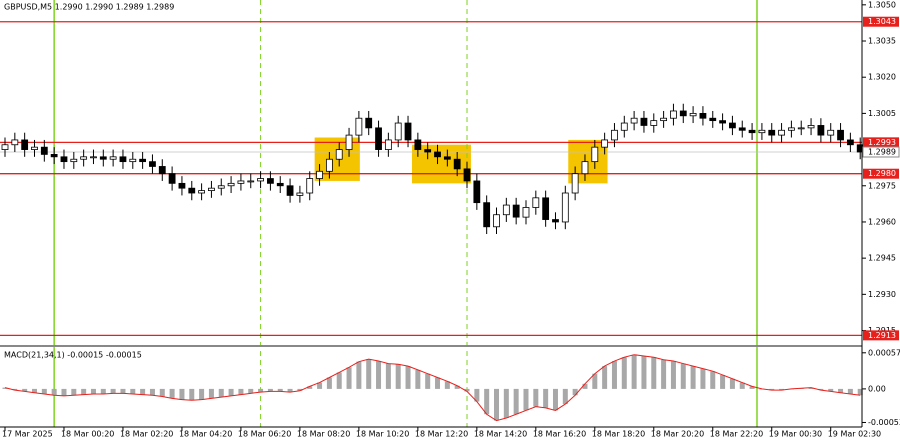 The width and height of the screenshot is (900, 441). Describe the element at coordinates (382, 434) in the screenshot. I see `x-tick-label: 18 Mar 10:20` at that location.